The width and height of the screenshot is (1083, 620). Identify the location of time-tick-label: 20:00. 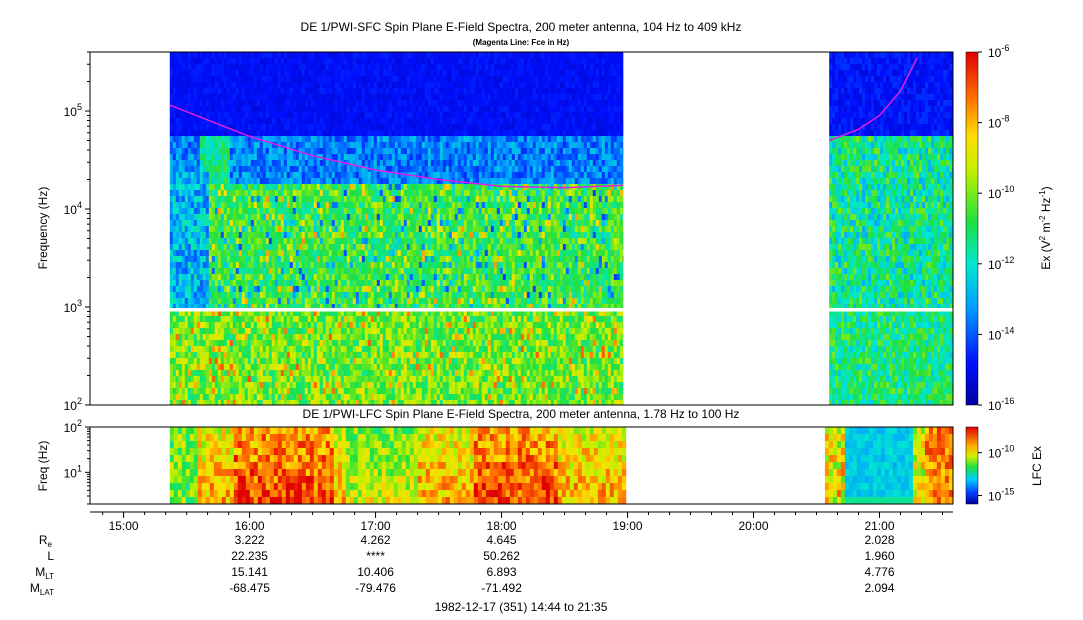
(754, 526).